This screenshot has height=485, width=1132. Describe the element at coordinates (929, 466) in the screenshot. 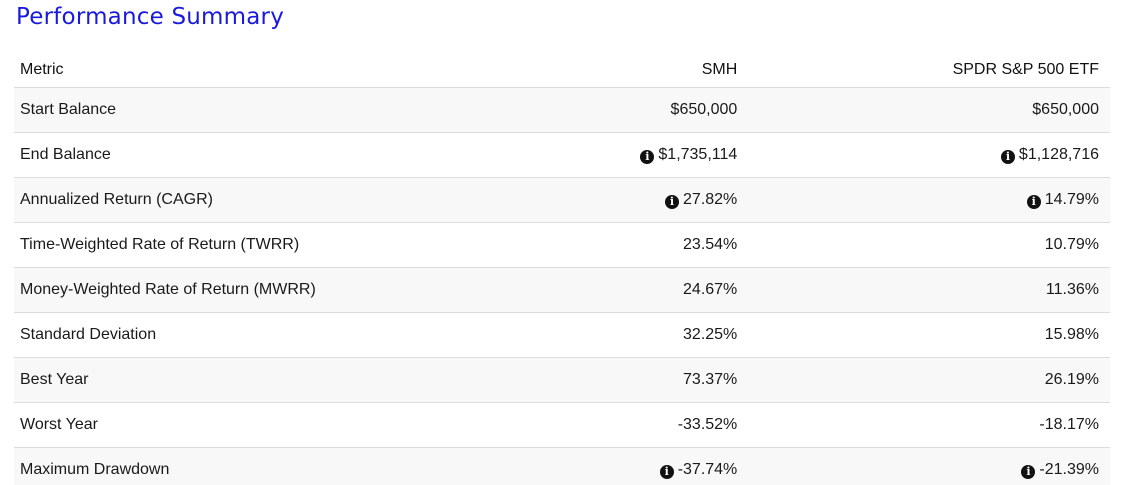

I see `spdr-value: -21.39%` at that location.